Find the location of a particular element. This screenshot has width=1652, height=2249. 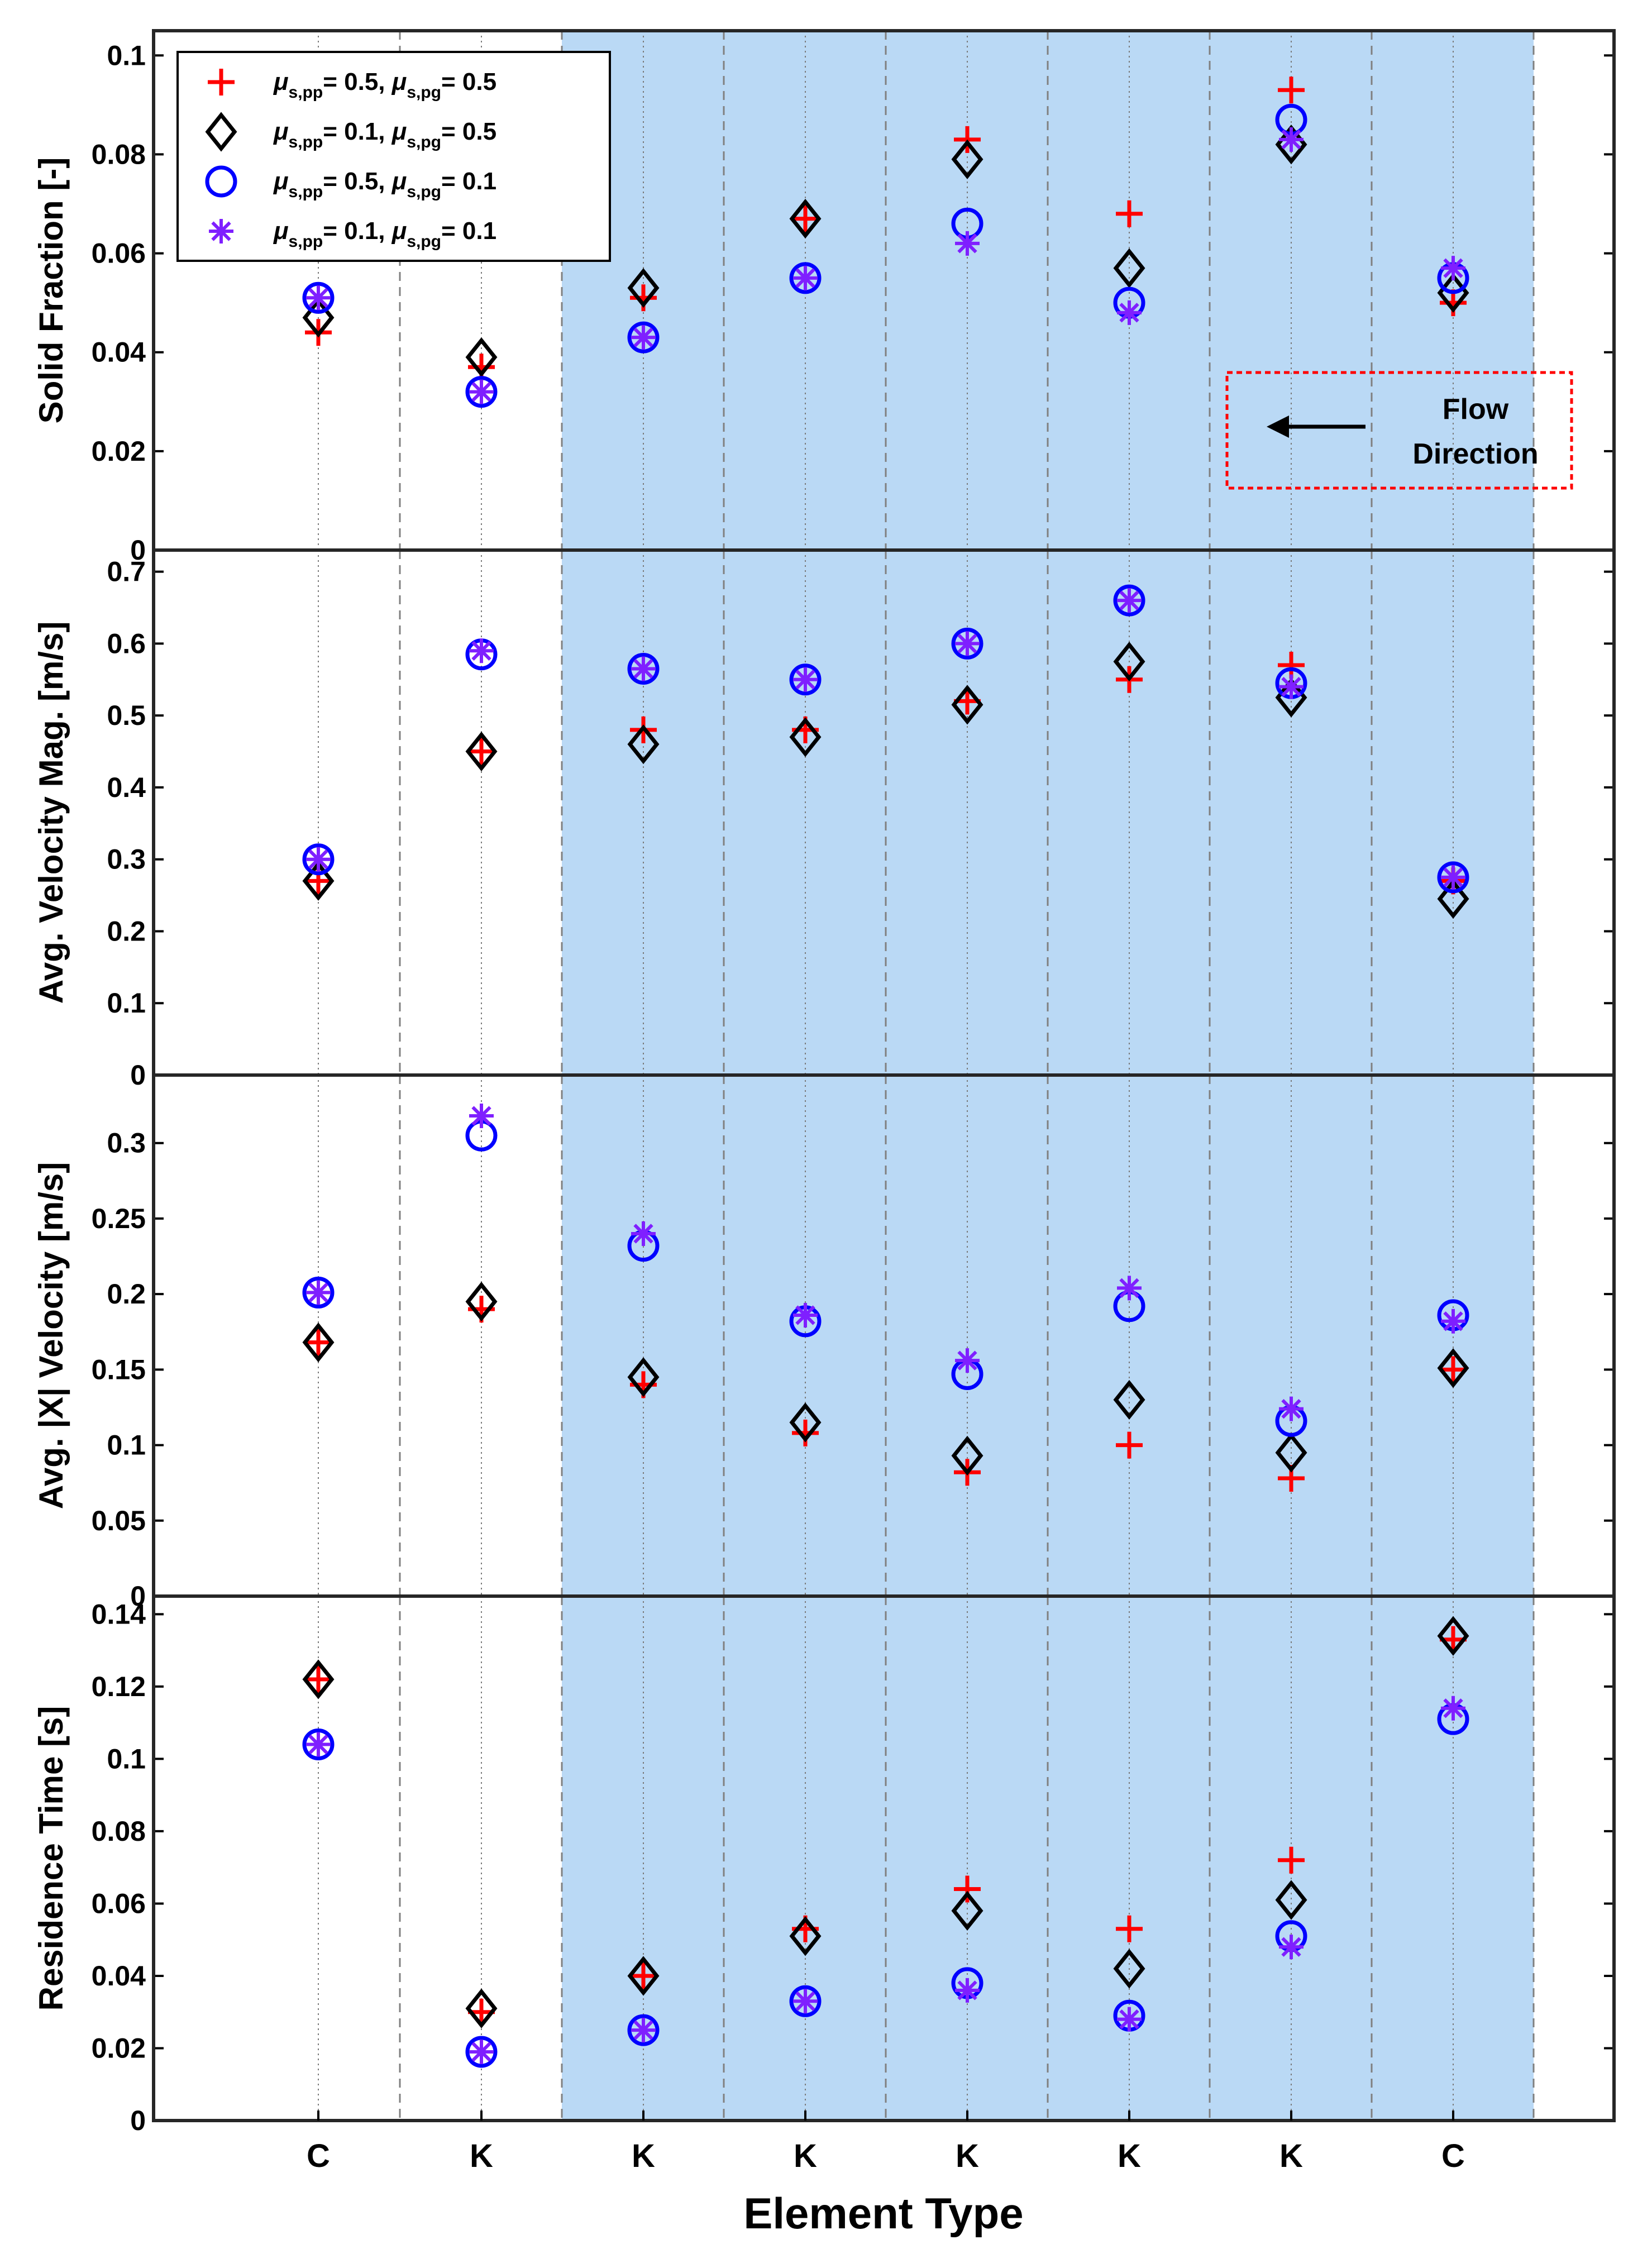

y-axis-label: Avg. Velocity Mag. [m/s] is located at coordinates (51, 813).